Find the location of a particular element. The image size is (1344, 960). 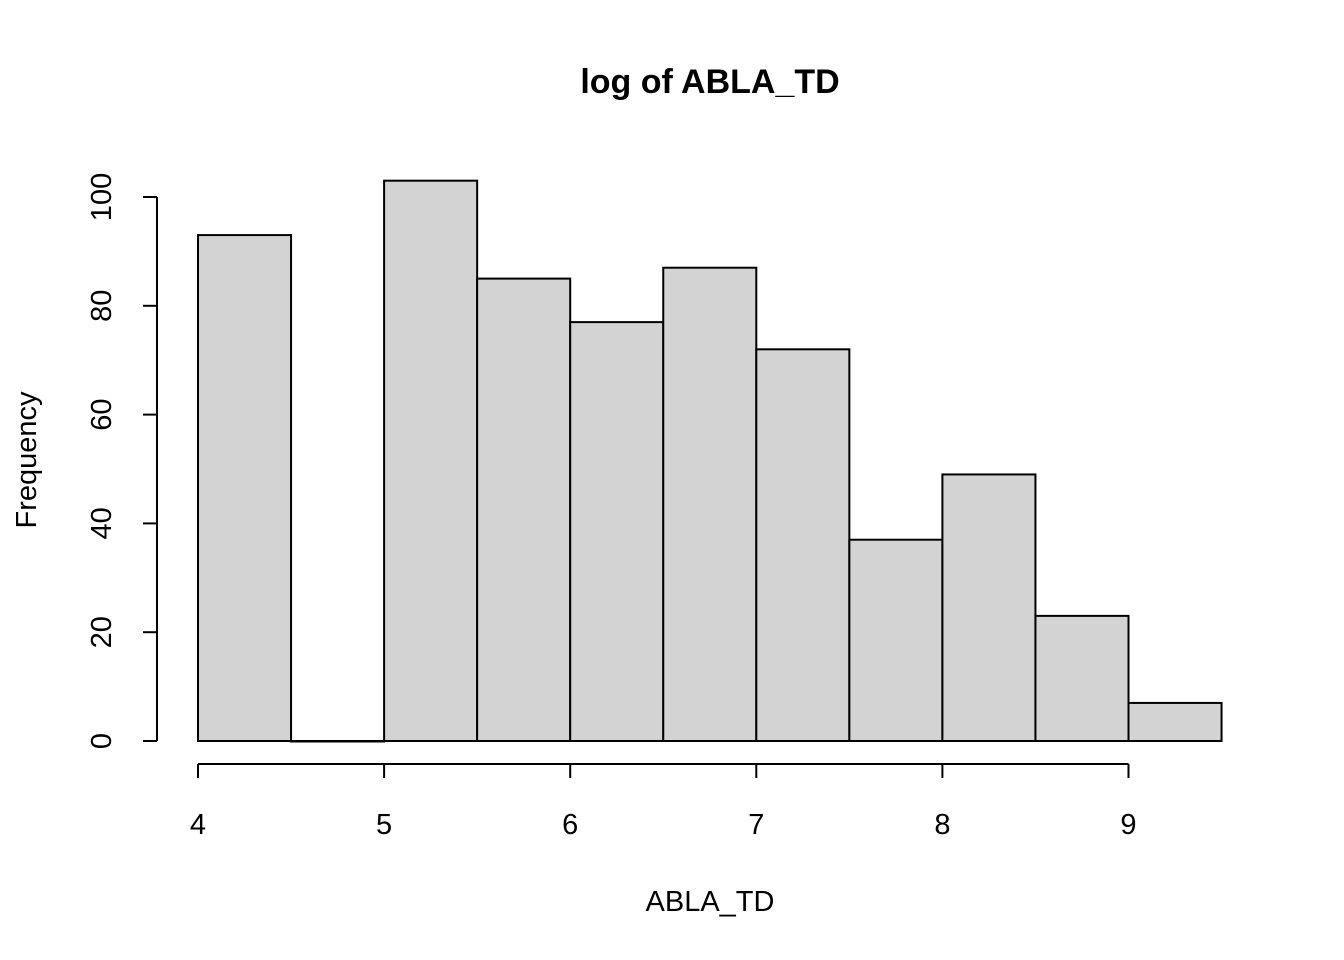

x-tick-label: 4 is located at coordinates (198, 825).